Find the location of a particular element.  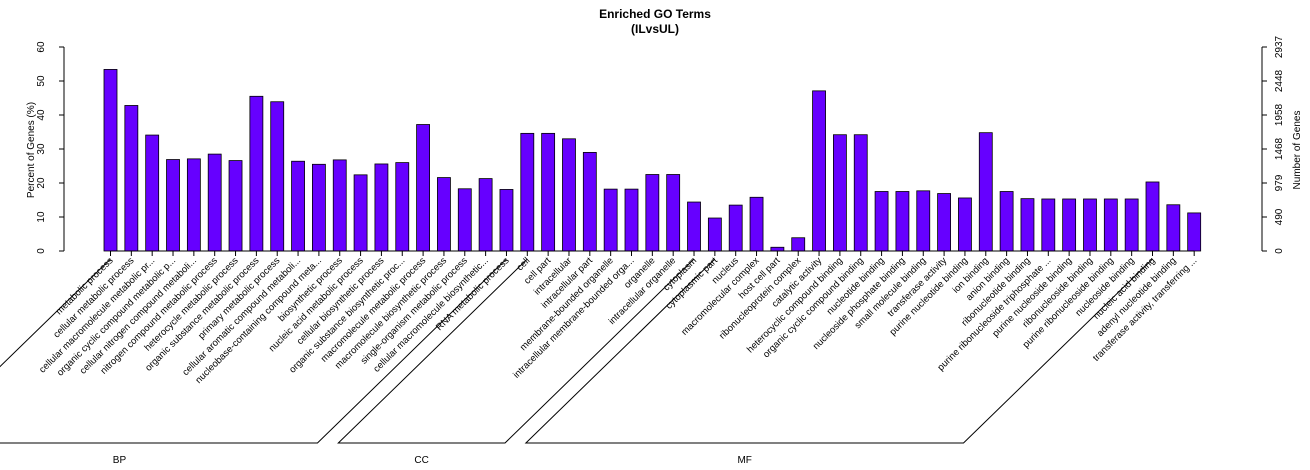

y-tick-label: 0 is located at coordinates (41, 251).